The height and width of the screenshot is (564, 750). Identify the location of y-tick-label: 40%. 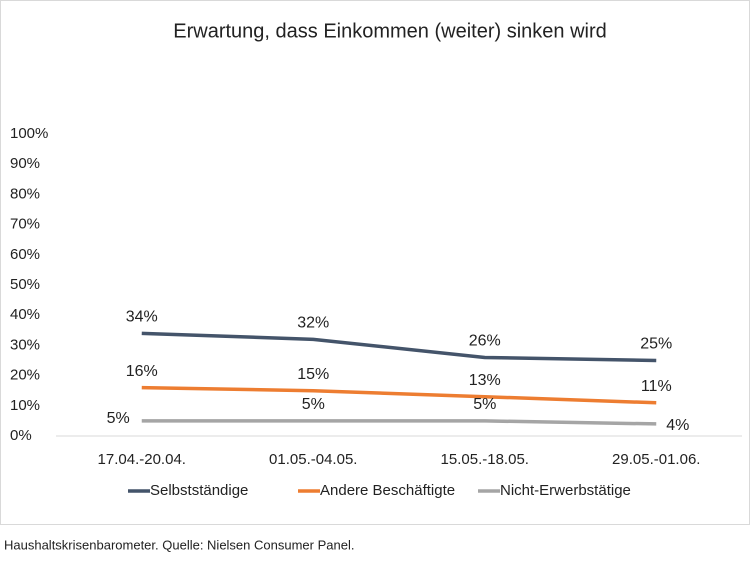
(25, 314).